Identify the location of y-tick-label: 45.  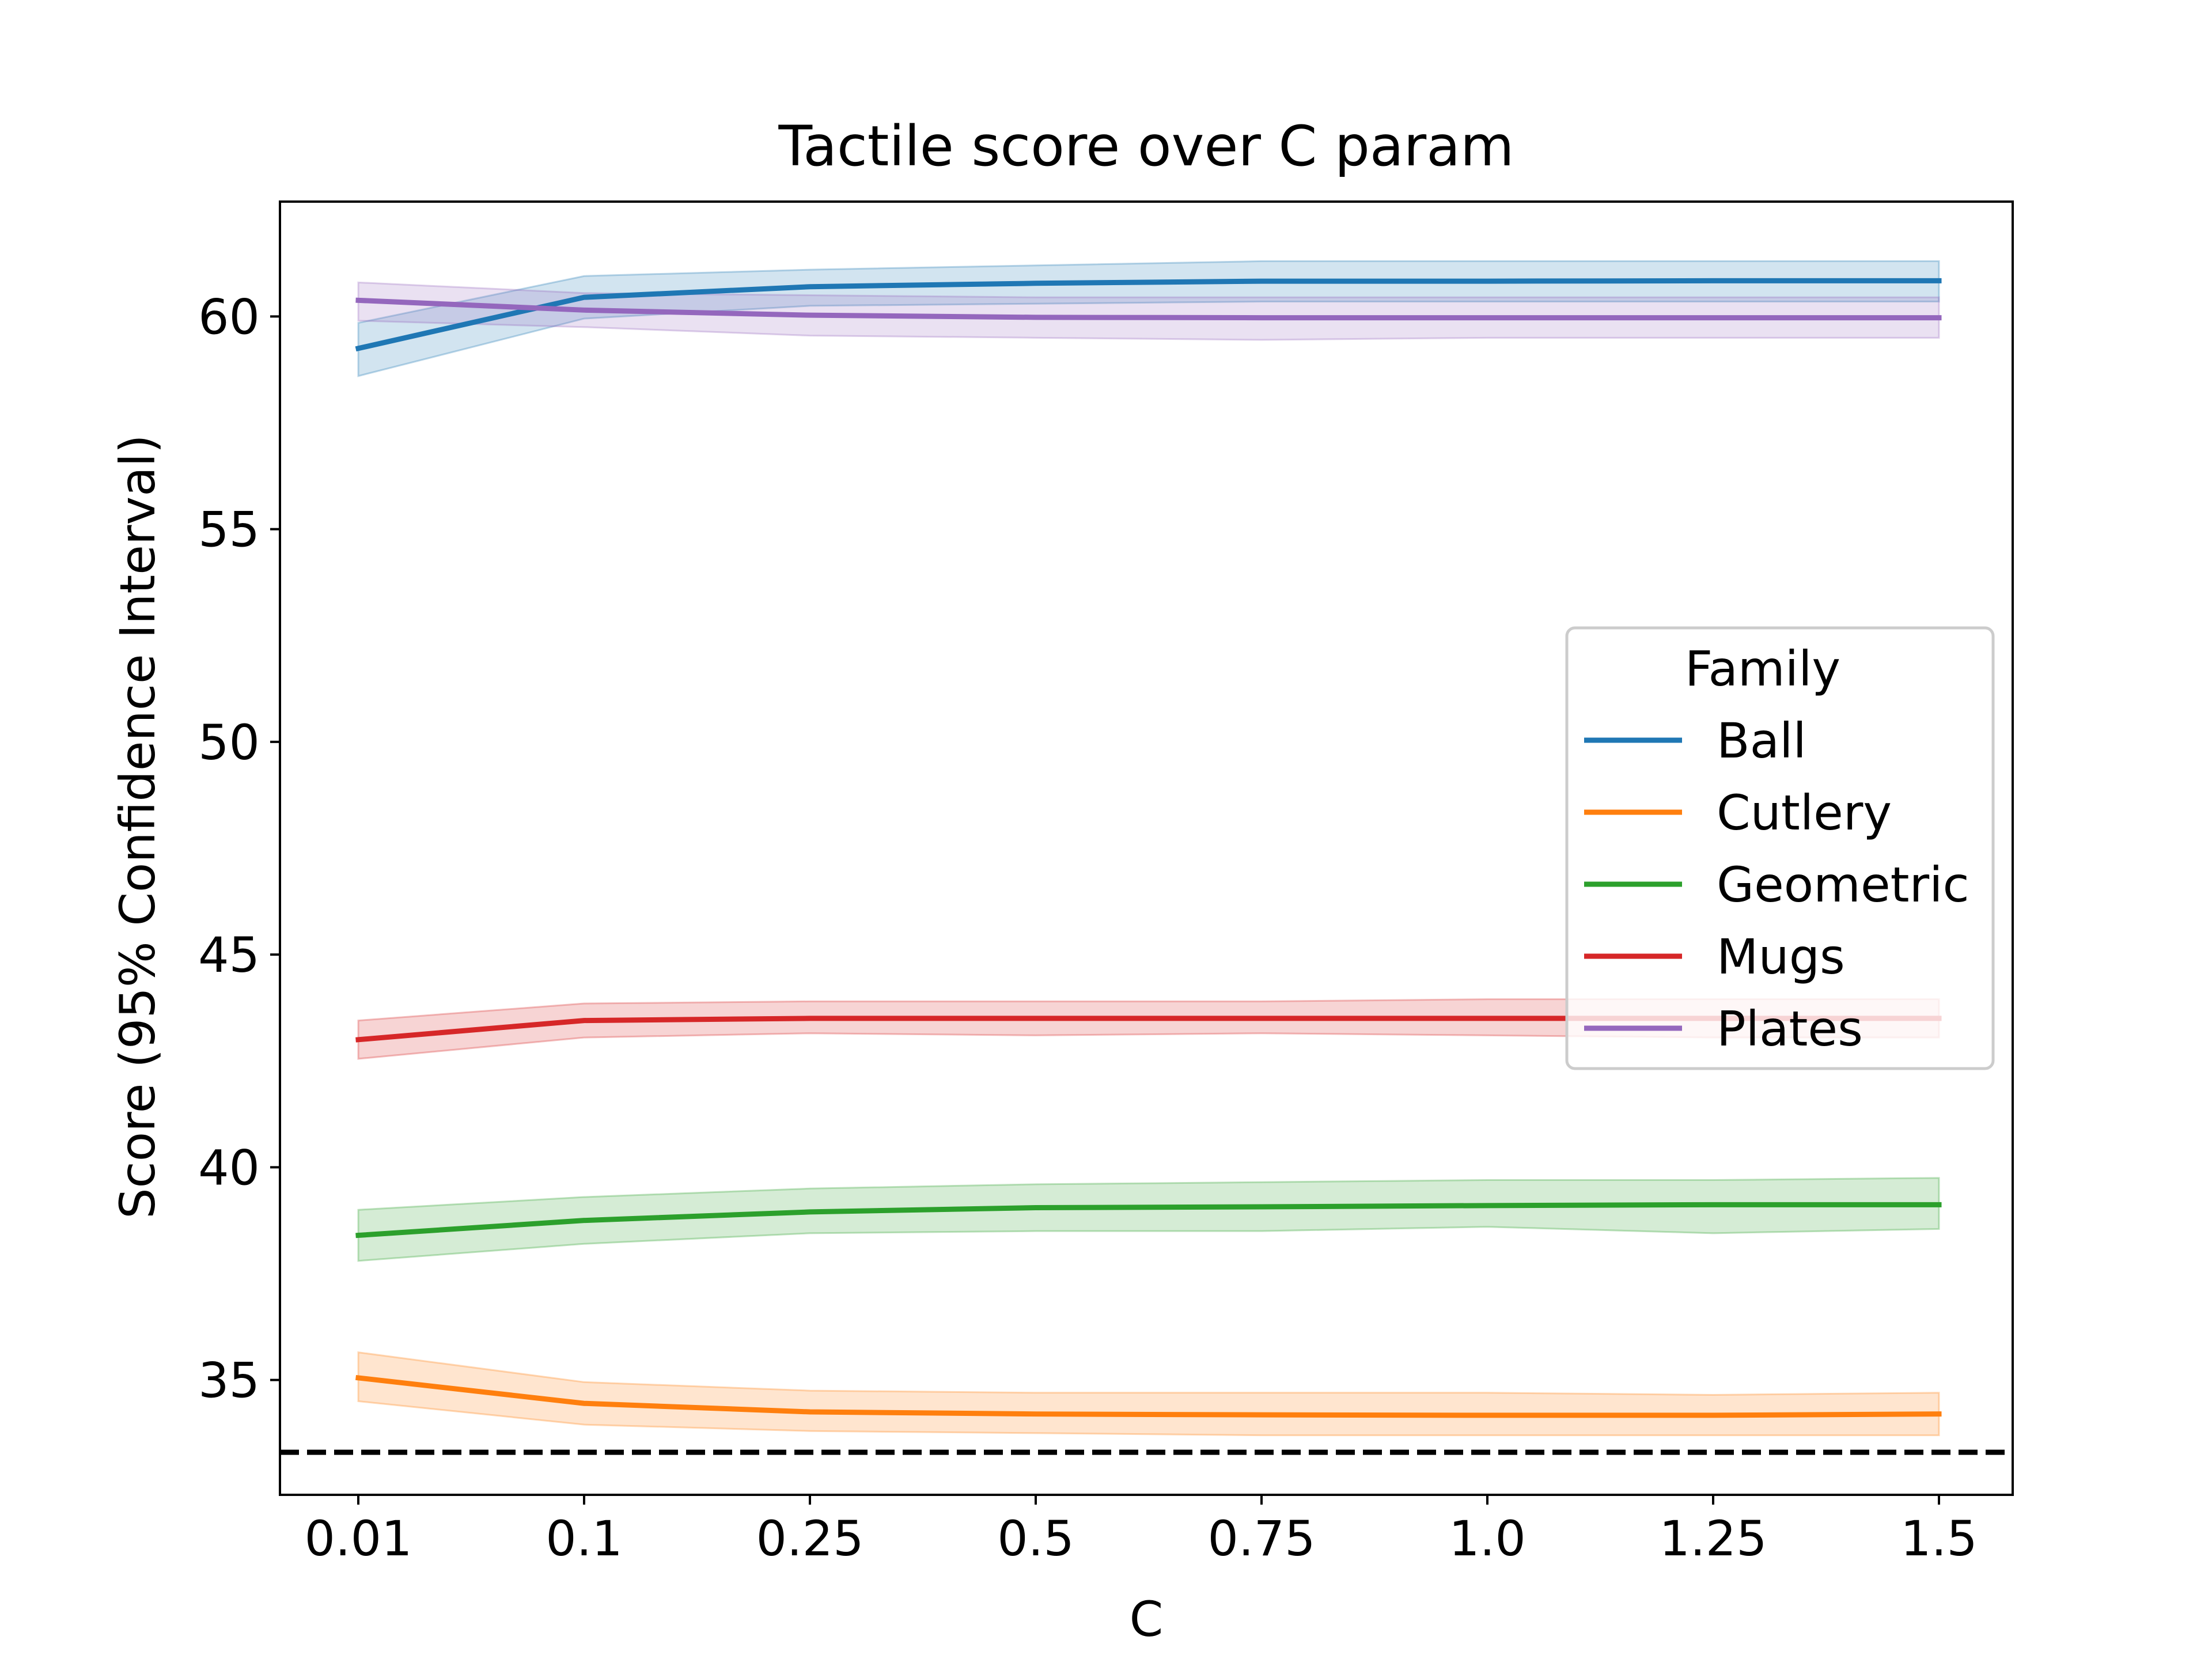
(229, 955).